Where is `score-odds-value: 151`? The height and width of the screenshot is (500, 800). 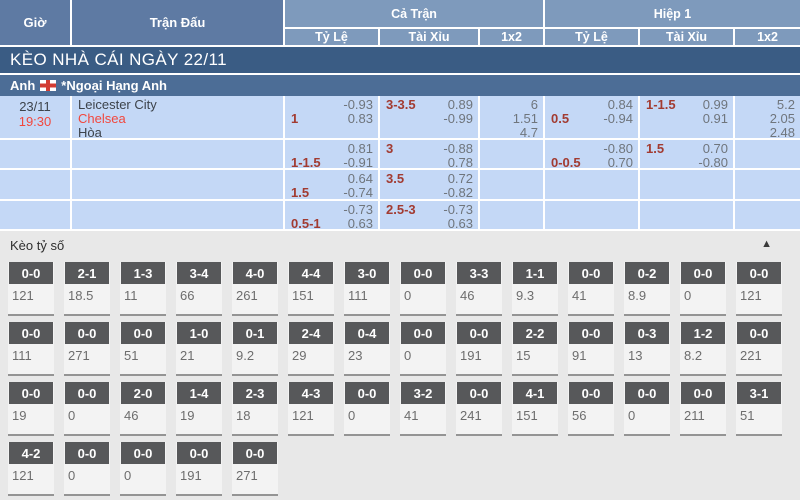 score-odds-value: 151 is located at coordinates (303, 295).